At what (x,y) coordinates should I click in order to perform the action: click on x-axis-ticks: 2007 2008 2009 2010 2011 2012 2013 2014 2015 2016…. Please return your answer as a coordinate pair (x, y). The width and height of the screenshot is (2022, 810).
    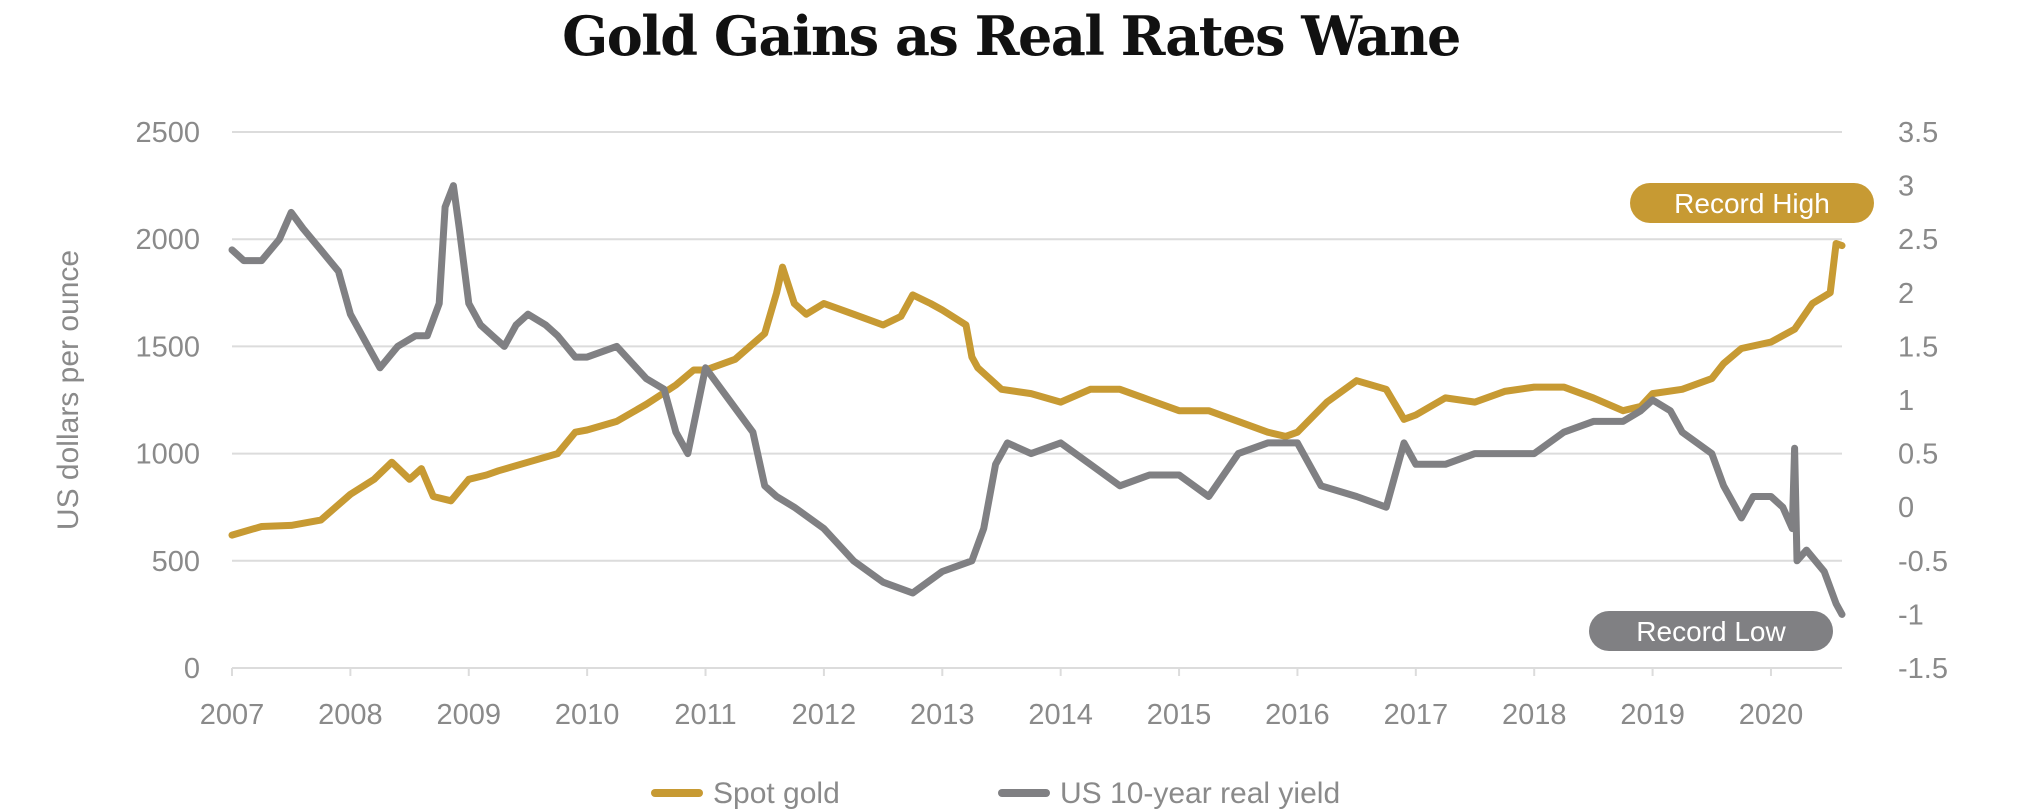
    Looking at the image, I should click on (1001, 699).